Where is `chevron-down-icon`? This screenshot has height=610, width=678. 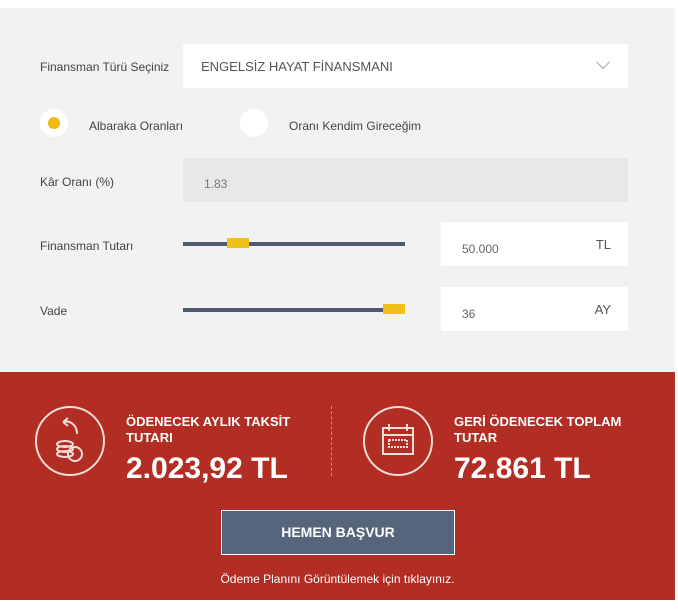 chevron-down-icon is located at coordinates (603, 62).